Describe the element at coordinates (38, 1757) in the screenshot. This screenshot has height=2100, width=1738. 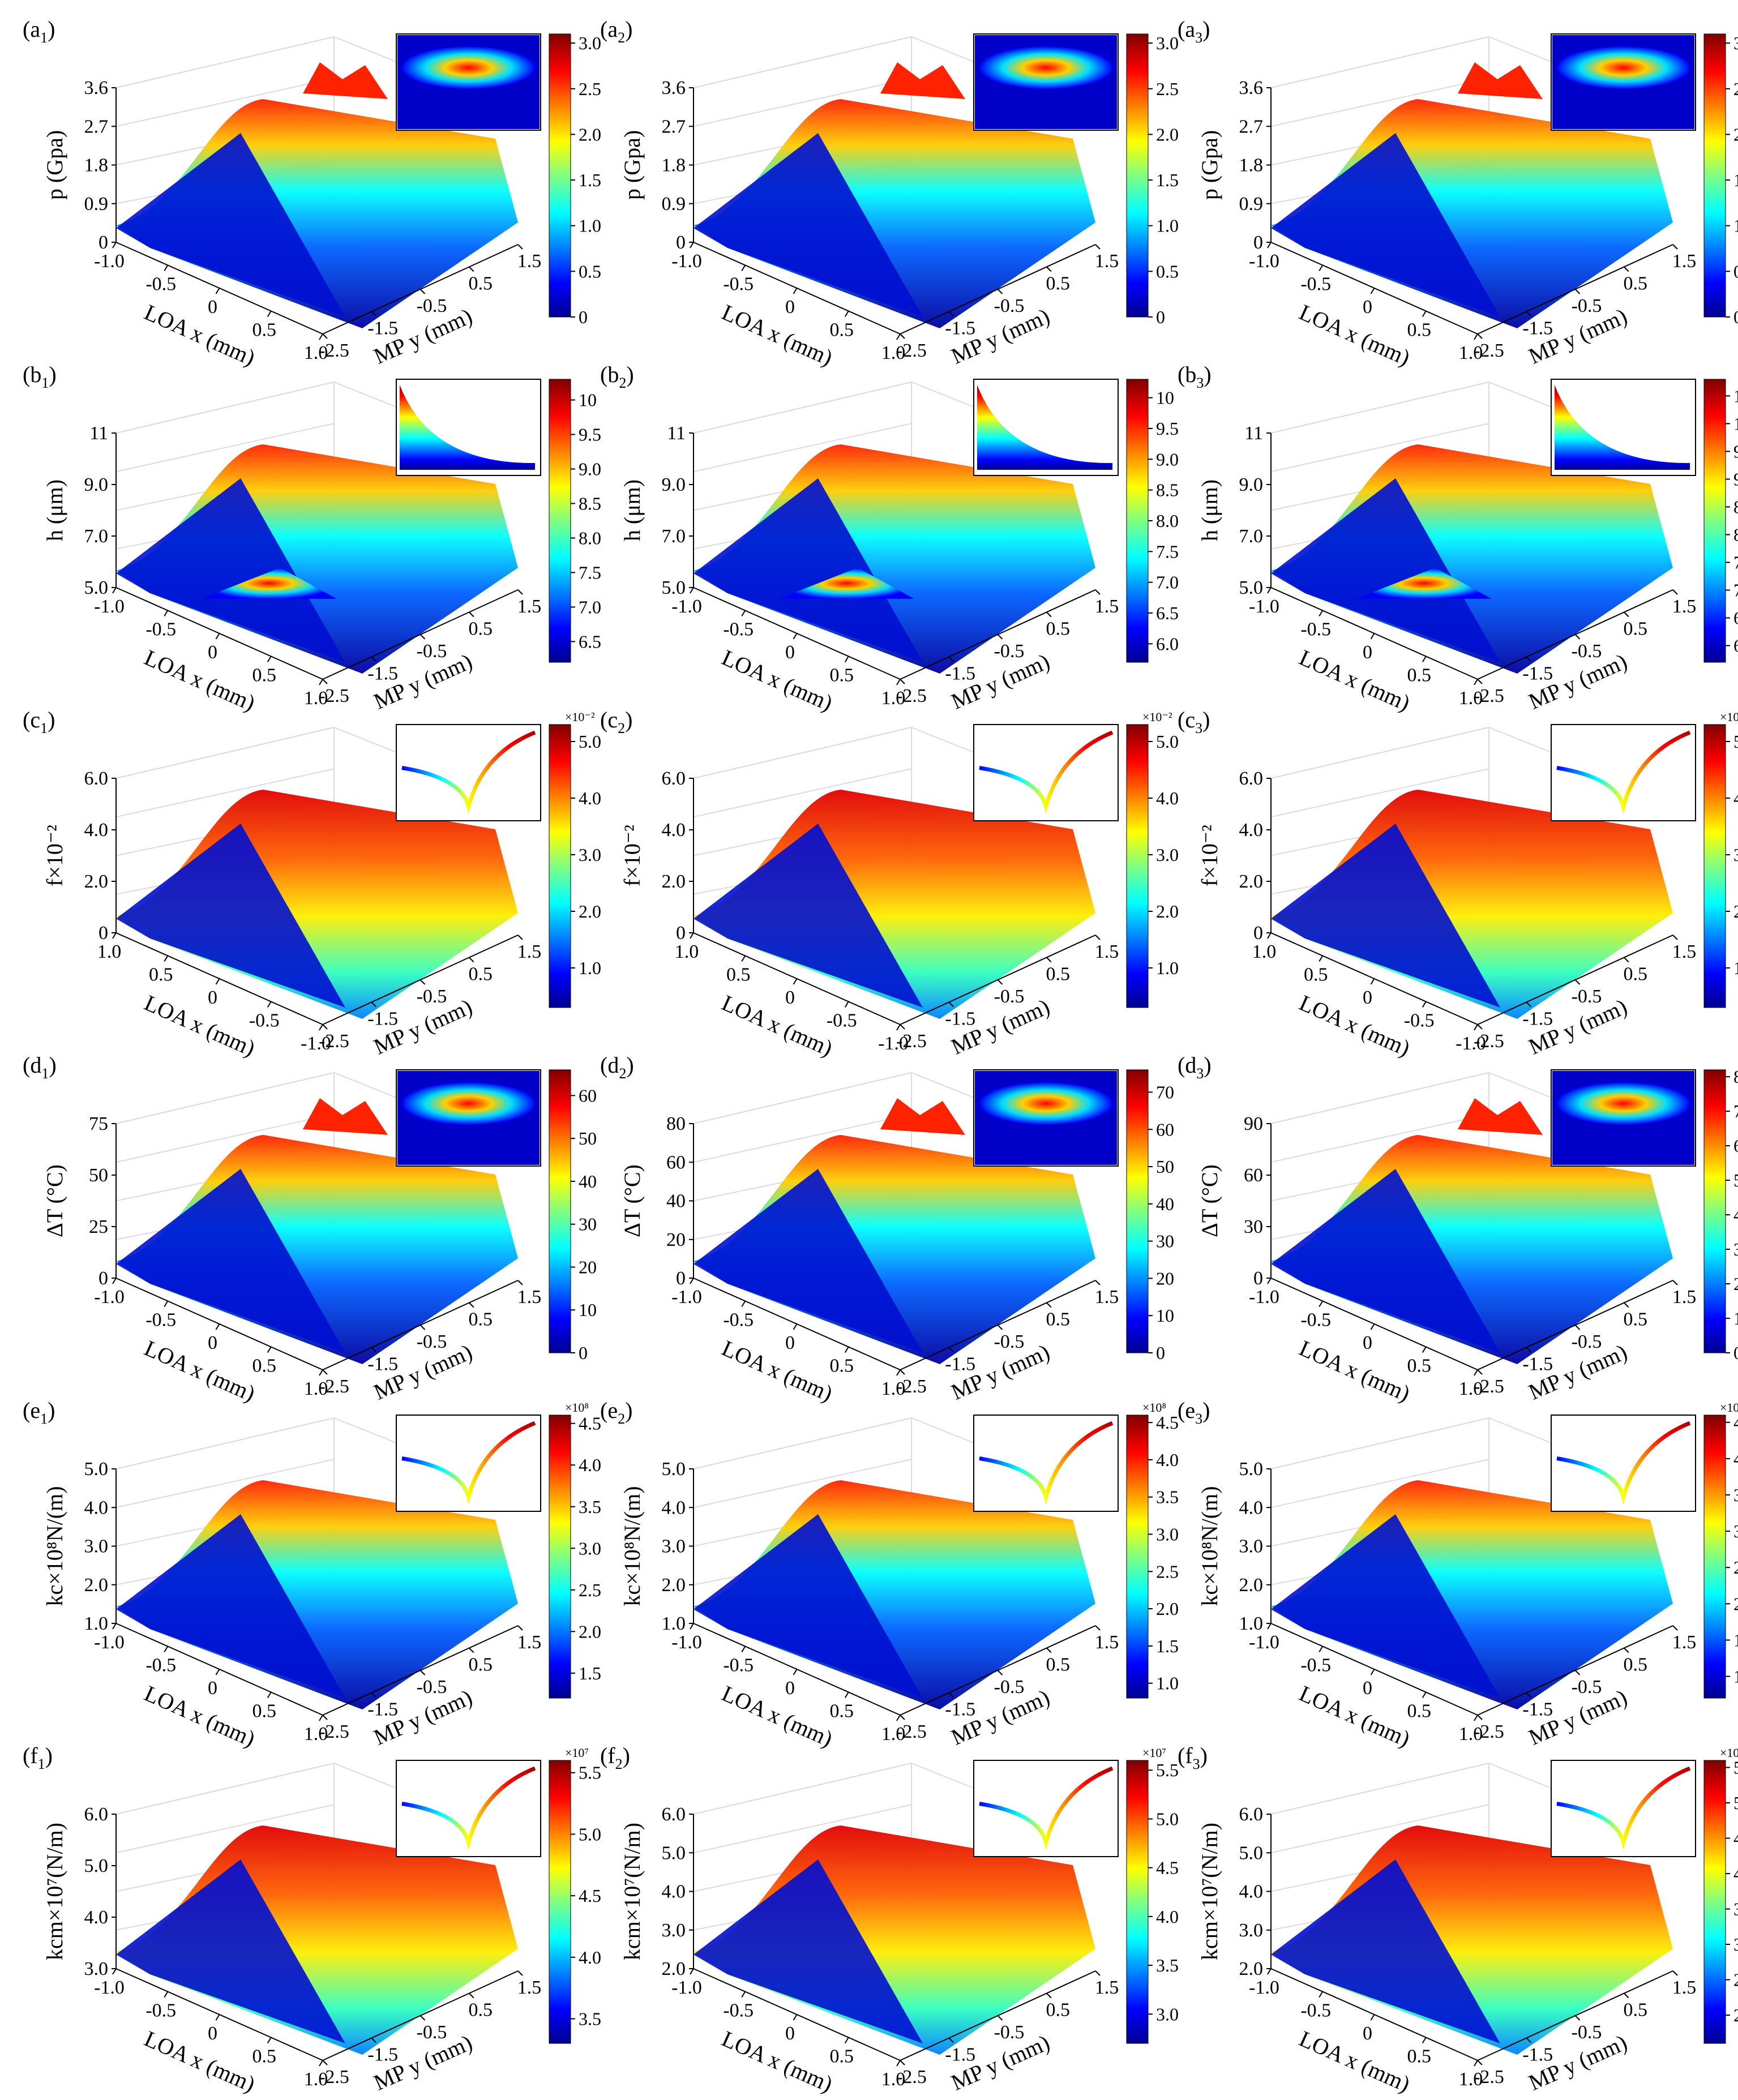
I see `panel-label: (f1)` at that location.